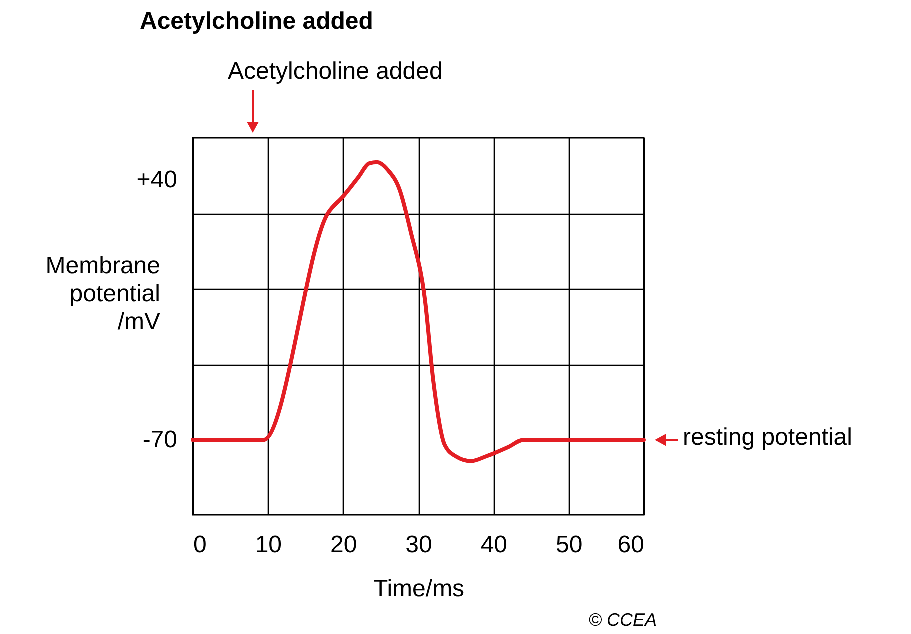  I want to click on x-tick-label: 0, so click(200, 545).